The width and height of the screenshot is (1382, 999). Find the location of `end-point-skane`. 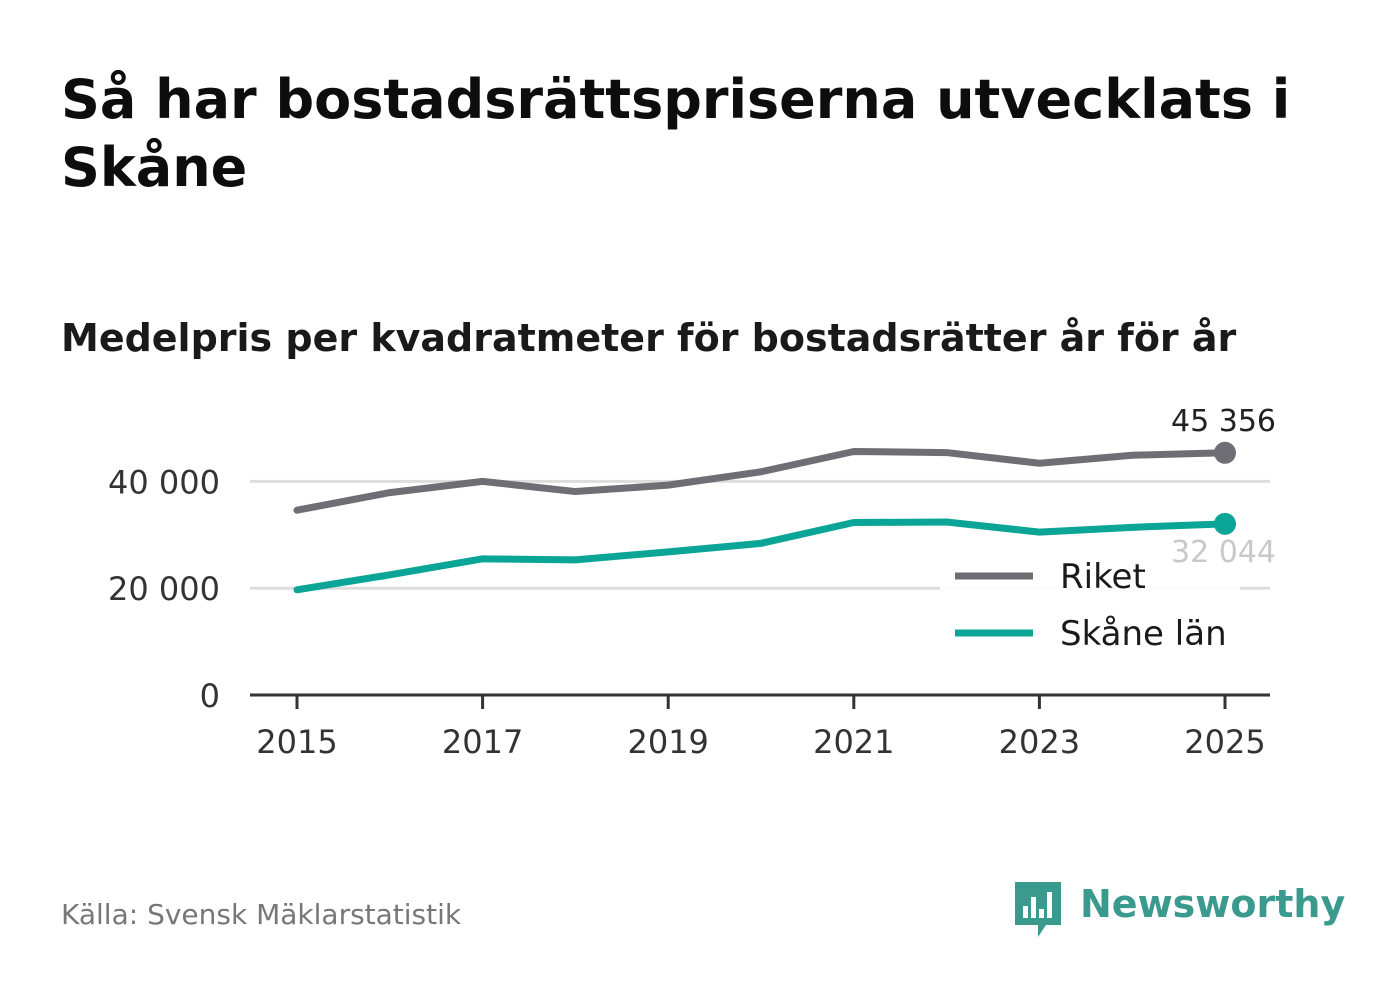

end-point-skane is located at coordinates (1225, 523).